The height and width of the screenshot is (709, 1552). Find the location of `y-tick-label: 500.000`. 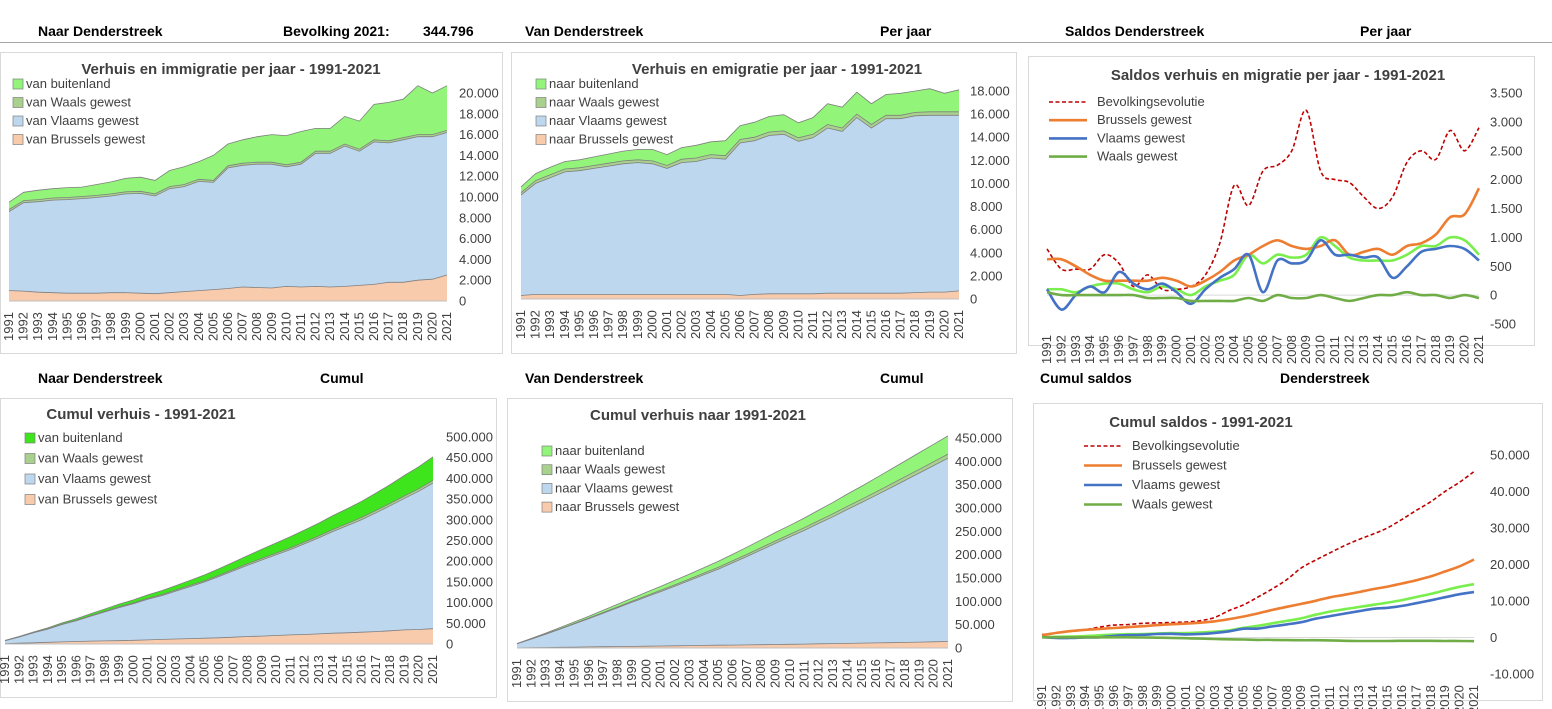

y-tick-label: 500.000 is located at coordinates (469, 437).